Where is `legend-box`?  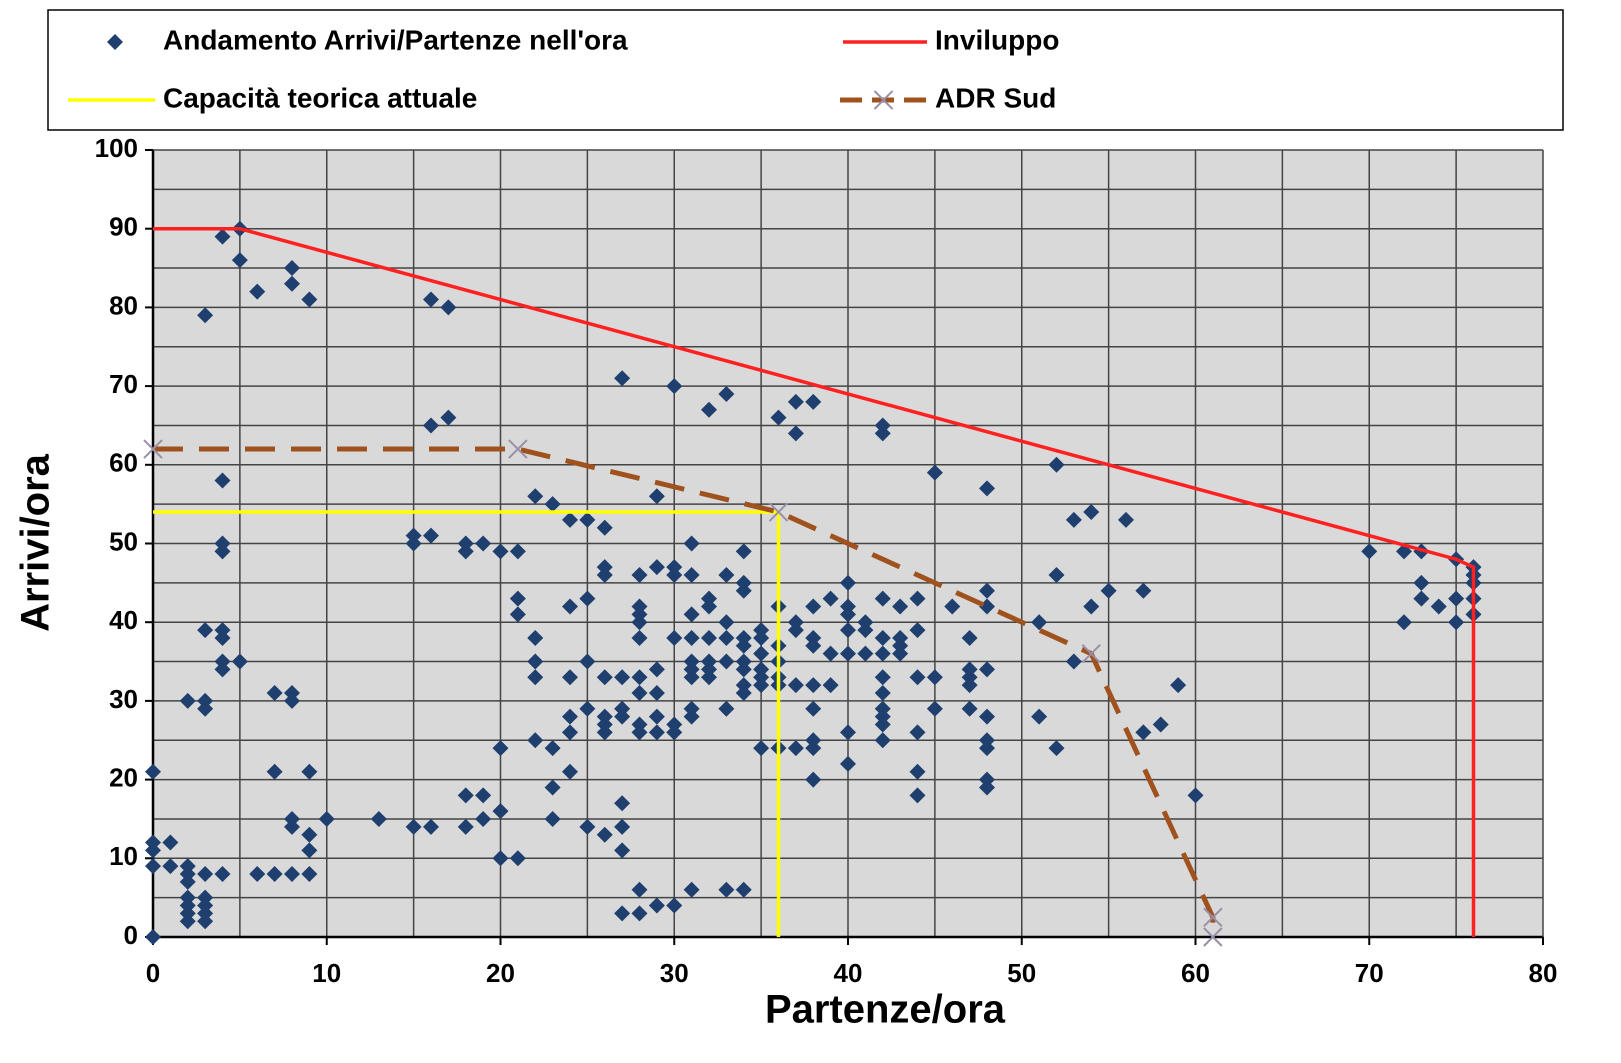
legend-box is located at coordinates (805, 70).